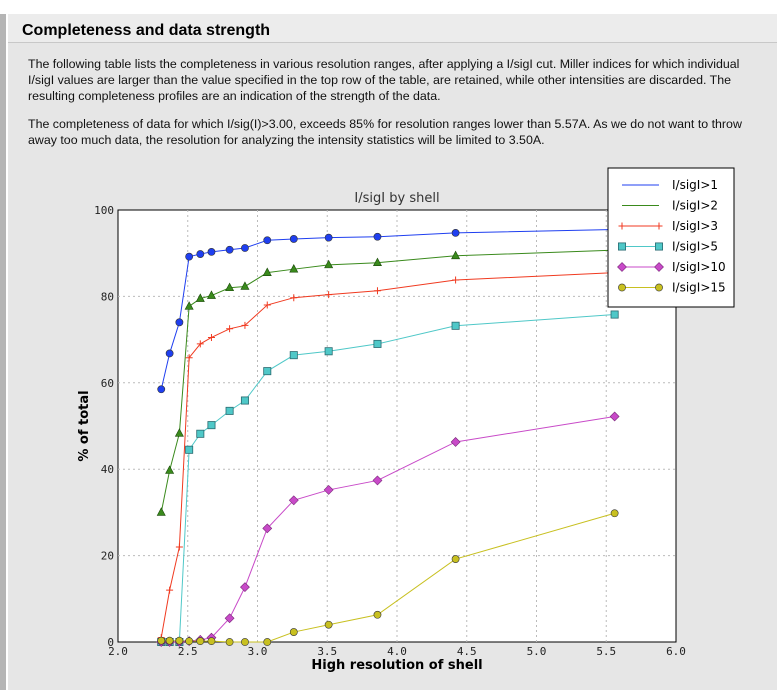  I want to click on legend-label-1: I/sigI>2, so click(695, 206).